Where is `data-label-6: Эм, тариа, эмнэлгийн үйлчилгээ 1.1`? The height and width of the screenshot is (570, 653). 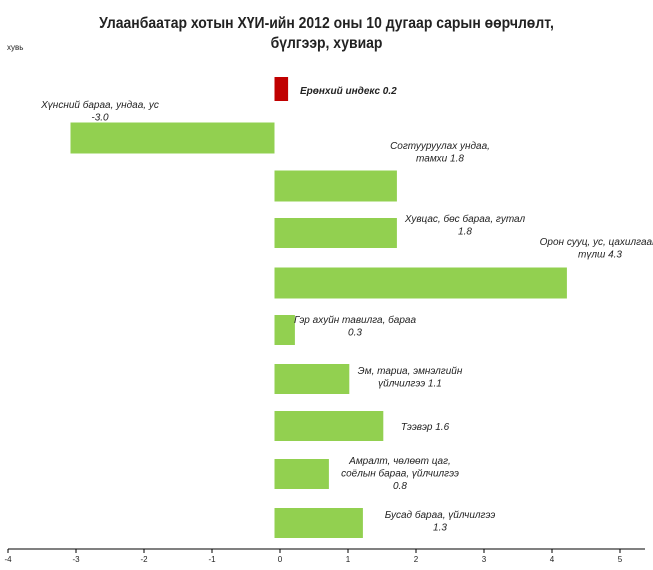
data-label-6: Эм, тариа, эмнэлгийн үйлчилгээ 1.1 is located at coordinates (410, 378).